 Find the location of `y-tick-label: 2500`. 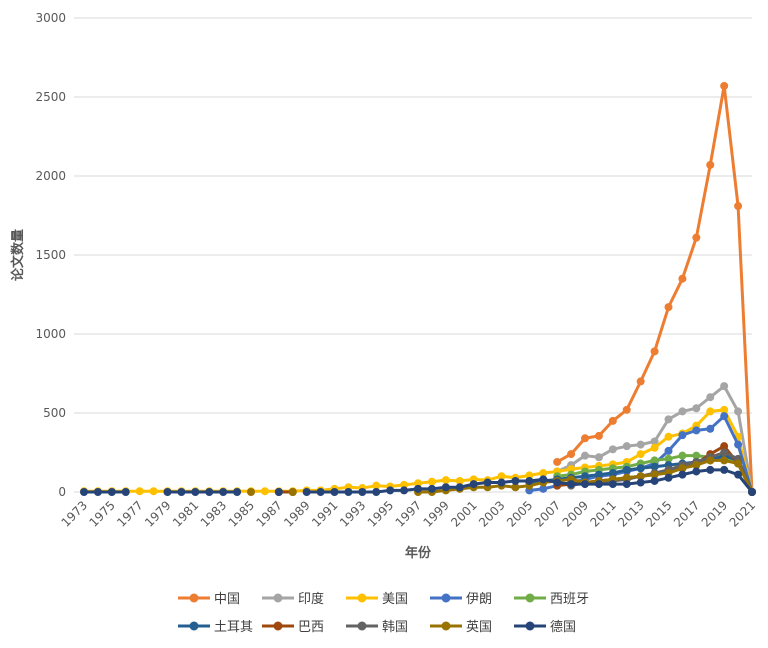

y-tick-label: 2500 is located at coordinates (50, 97).